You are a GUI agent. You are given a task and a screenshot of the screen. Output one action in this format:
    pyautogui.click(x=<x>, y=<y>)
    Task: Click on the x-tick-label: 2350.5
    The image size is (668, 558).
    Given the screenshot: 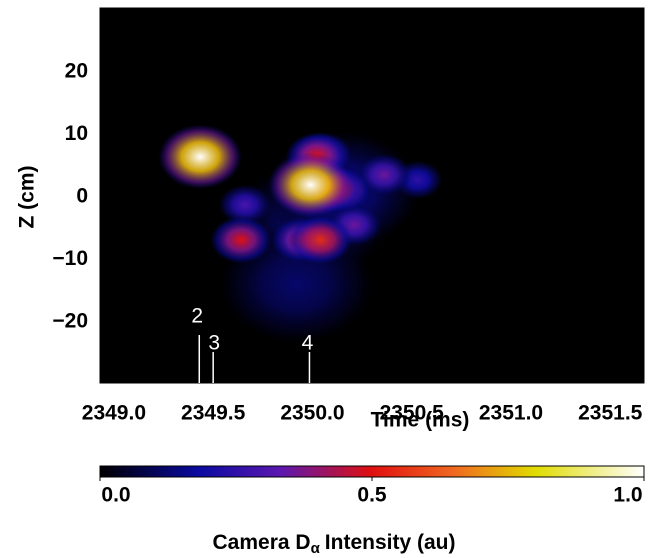 What is the action you would take?
    pyautogui.click(x=412, y=413)
    